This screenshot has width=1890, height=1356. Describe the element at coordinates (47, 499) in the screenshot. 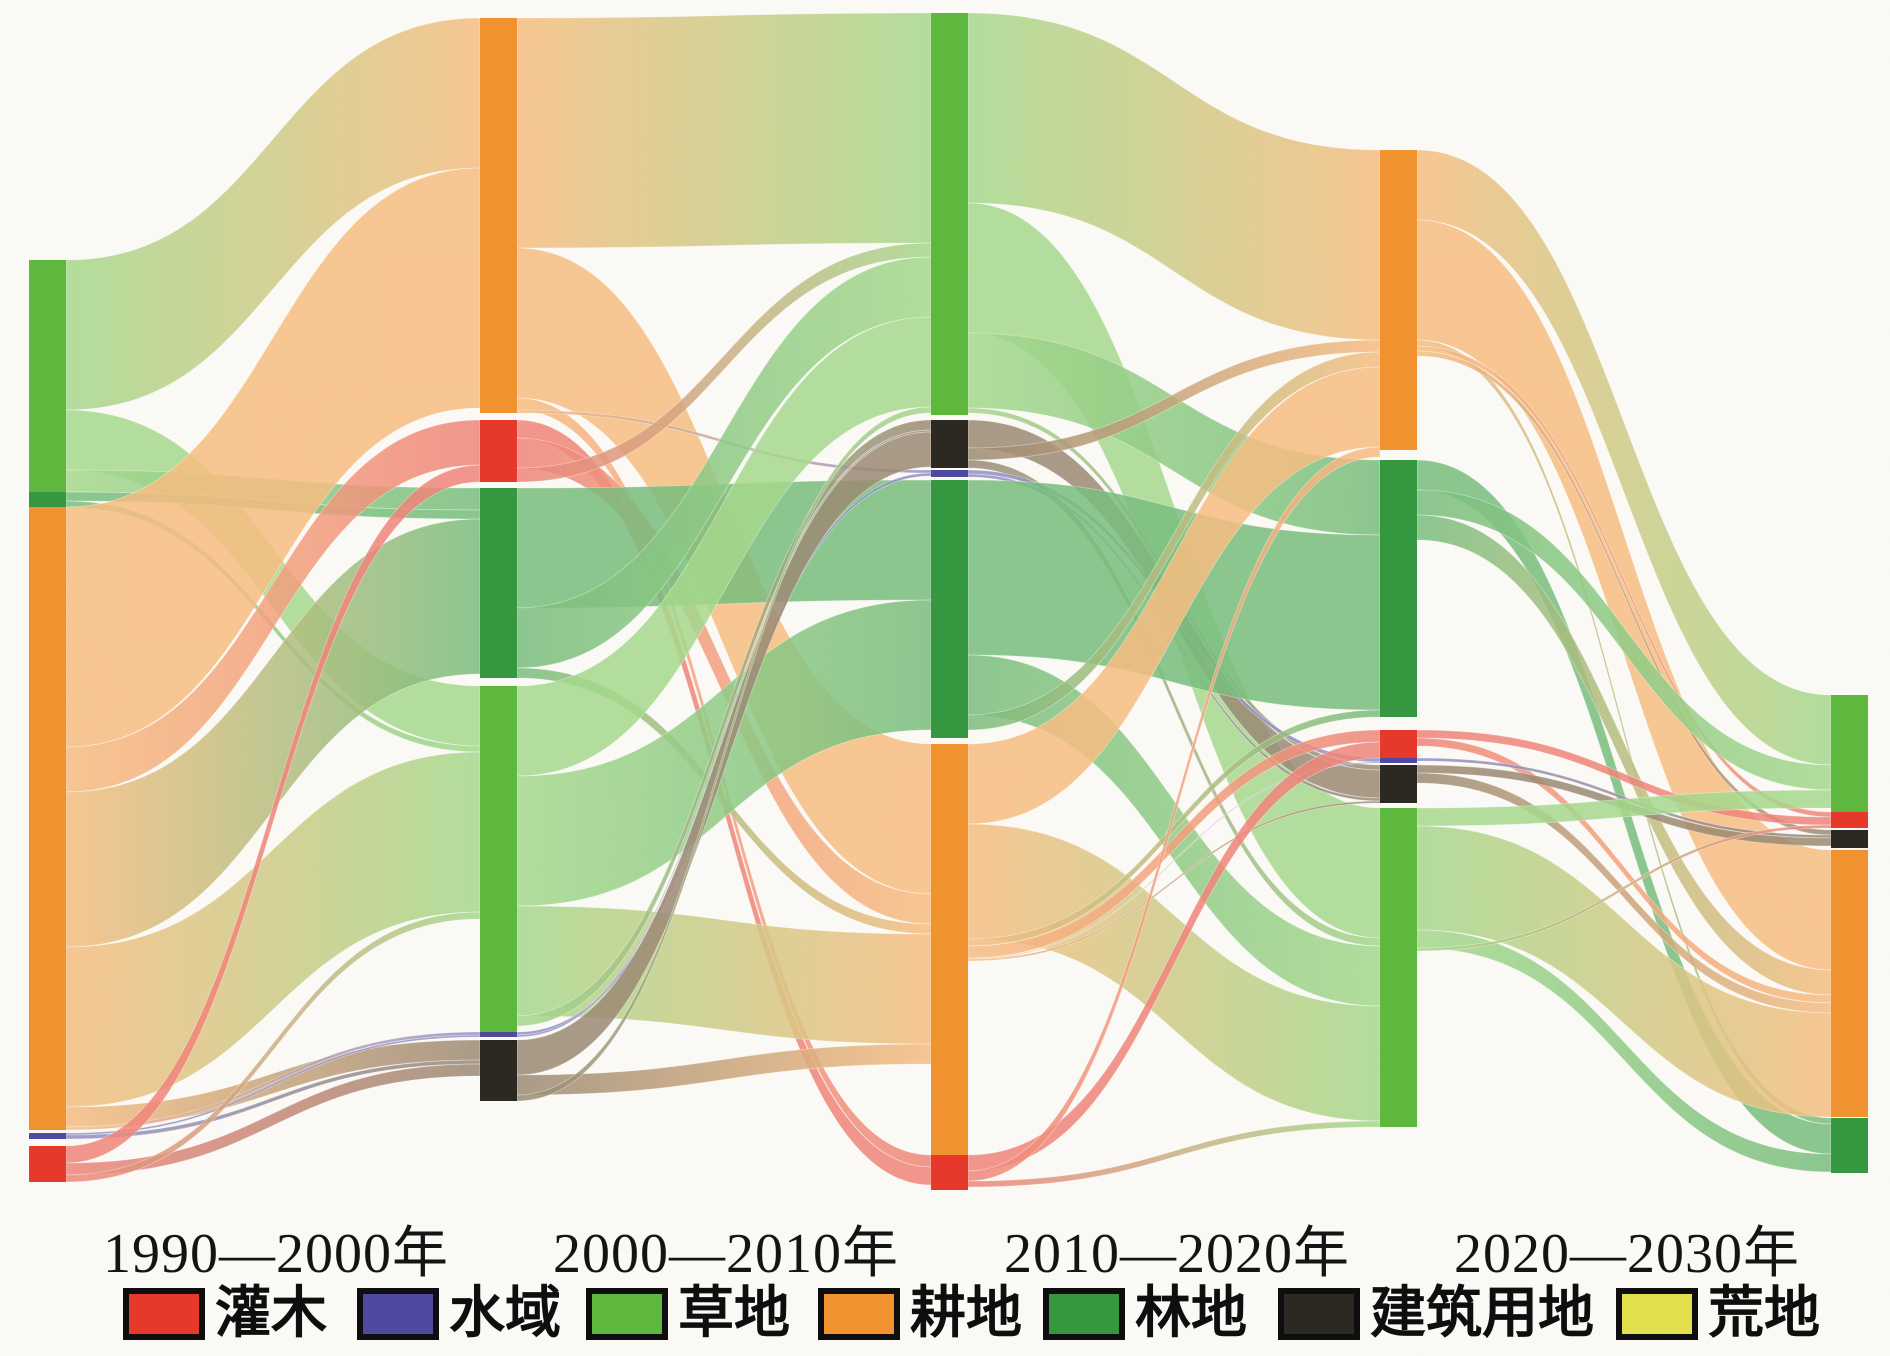

I see `sankey-node-1990-林地` at that location.